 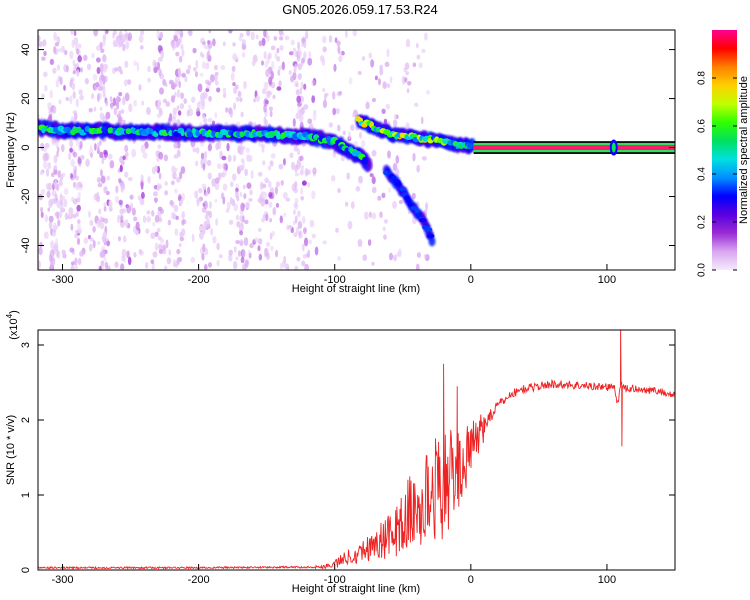 What do you see at coordinates (702, 174) in the screenshot?
I see `colorbar-tick-label: 0.4` at bounding box center [702, 174].